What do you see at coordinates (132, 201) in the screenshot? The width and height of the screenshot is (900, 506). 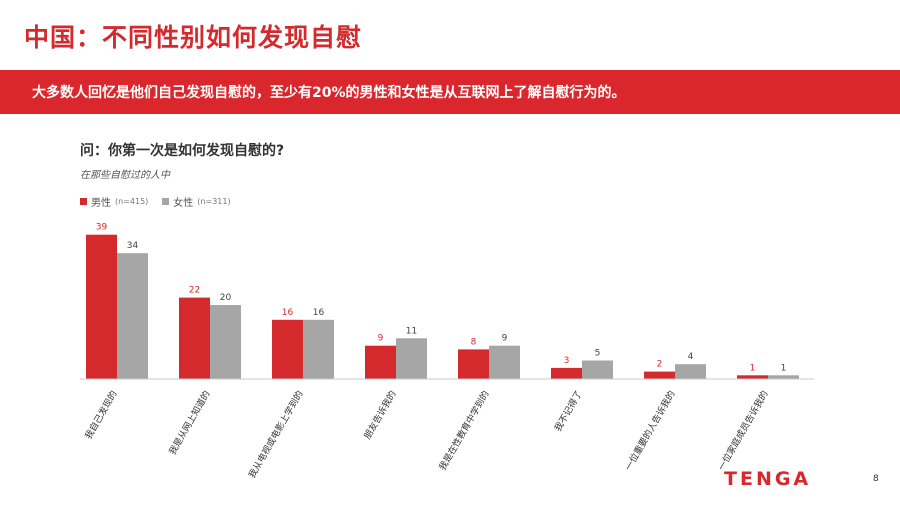 I see `legend-n-male: (n=415)` at bounding box center [132, 201].